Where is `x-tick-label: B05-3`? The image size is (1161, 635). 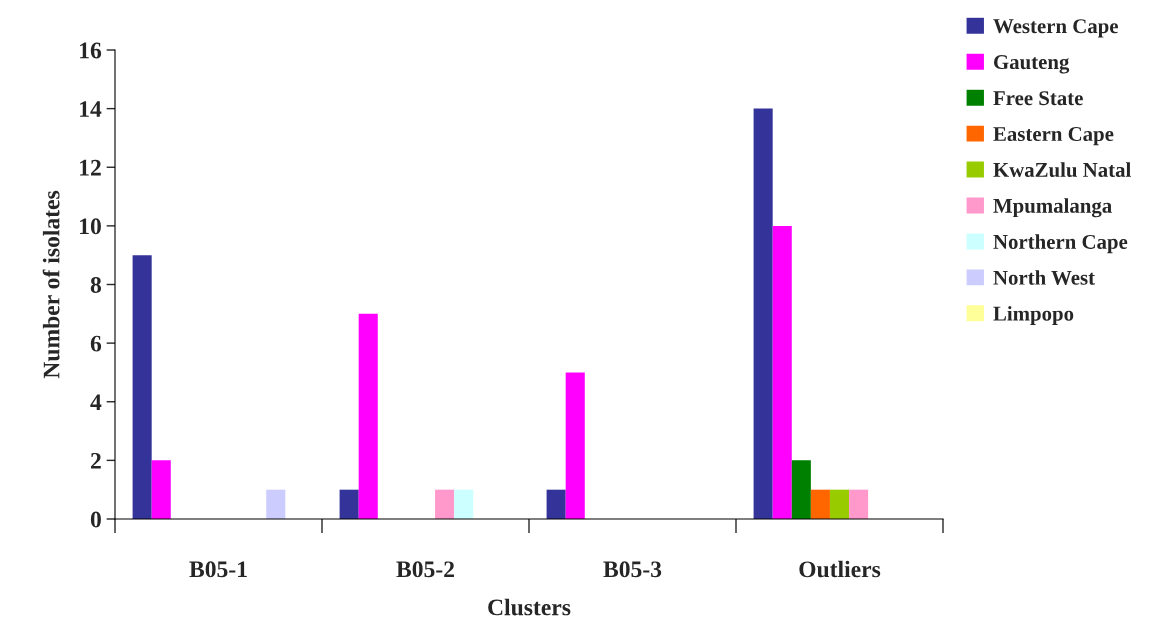 x-tick-label: B05-3 is located at coordinates (632, 569).